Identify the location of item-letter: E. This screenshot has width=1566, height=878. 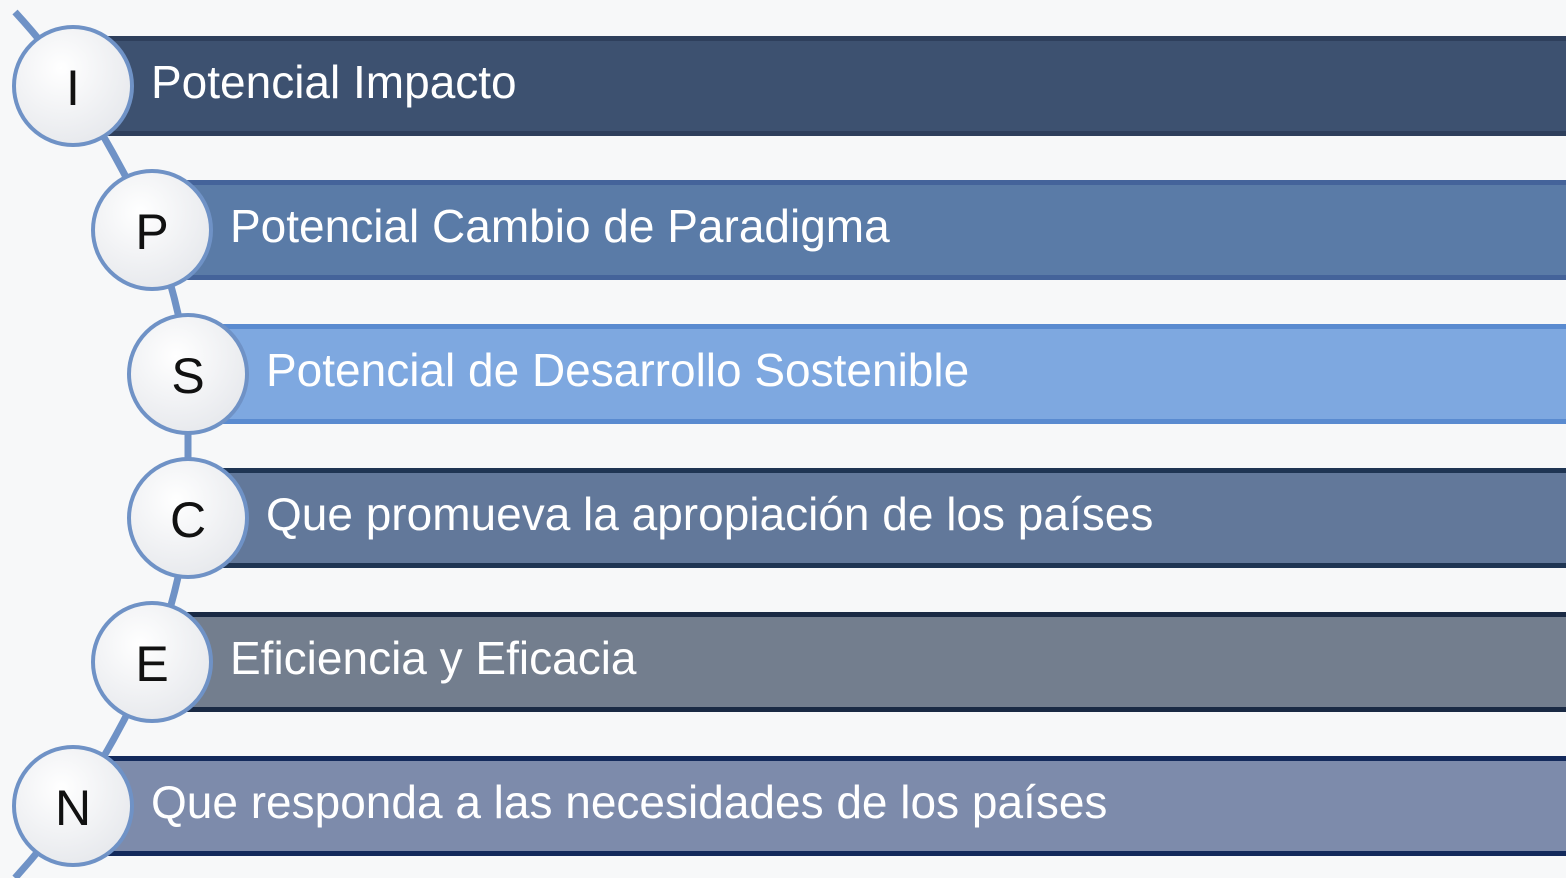
(151, 664).